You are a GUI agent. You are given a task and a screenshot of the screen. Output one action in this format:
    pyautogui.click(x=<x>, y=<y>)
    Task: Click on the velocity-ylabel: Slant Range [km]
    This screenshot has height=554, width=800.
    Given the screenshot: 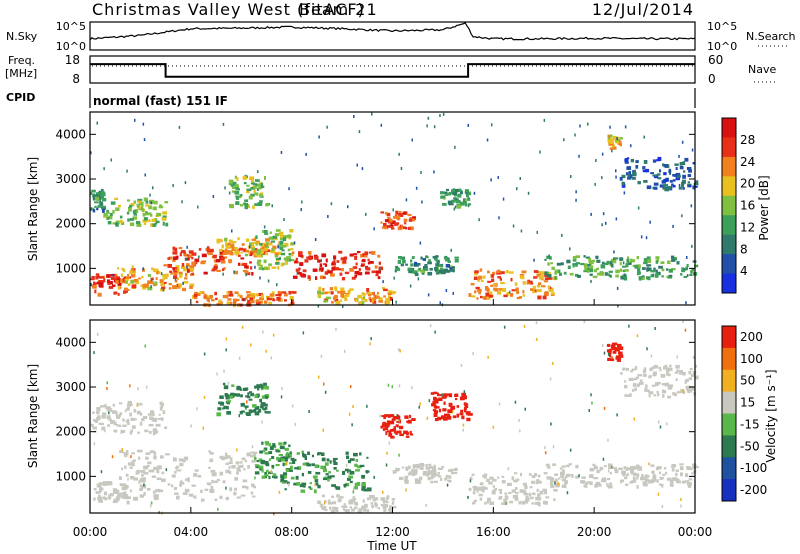 What is the action you would take?
    pyautogui.click(x=33, y=416)
    